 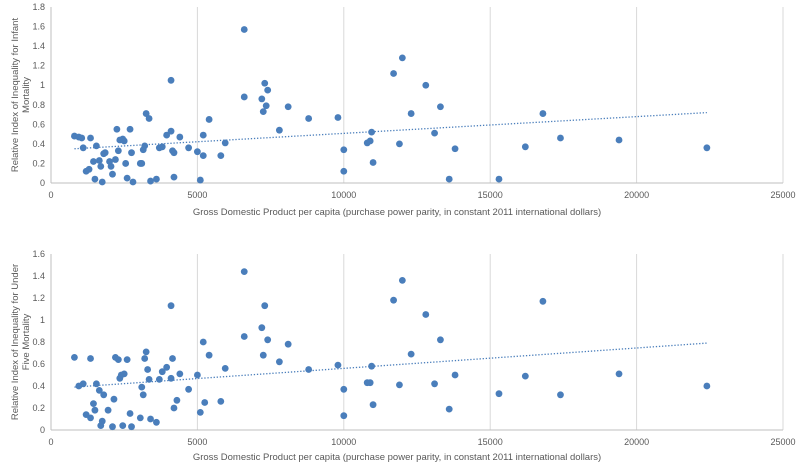 I want to click on x-tick-label: 20000, so click(x=636, y=195).